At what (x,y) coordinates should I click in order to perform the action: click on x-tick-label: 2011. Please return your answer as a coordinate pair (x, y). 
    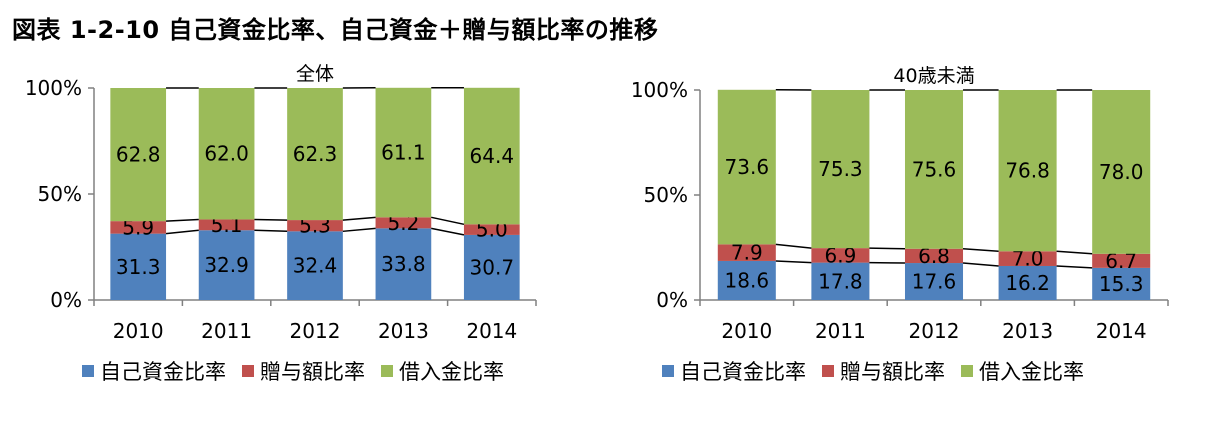
    Looking at the image, I should click on (840, 331).